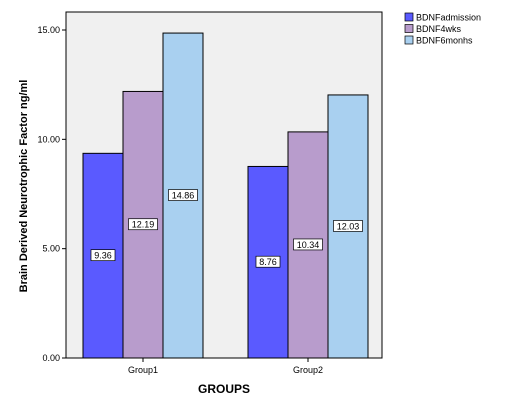  I want to click on data-label: 9.36, so click(103, 256).